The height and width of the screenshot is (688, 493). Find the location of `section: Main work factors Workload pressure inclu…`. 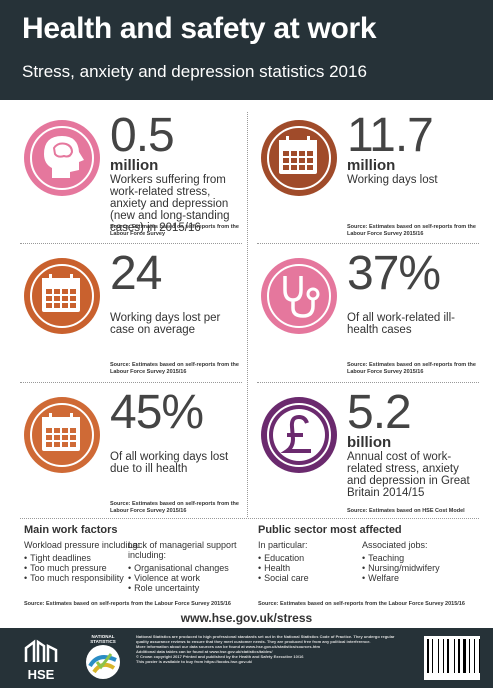

section: Main work factors Workload pressure inclu… is located at coordinates (136, 565).